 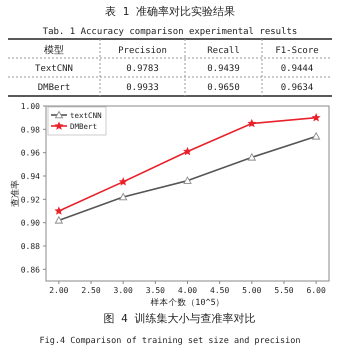 I want to click on y-tick-label: 0.92, so click(x=30, y=199).